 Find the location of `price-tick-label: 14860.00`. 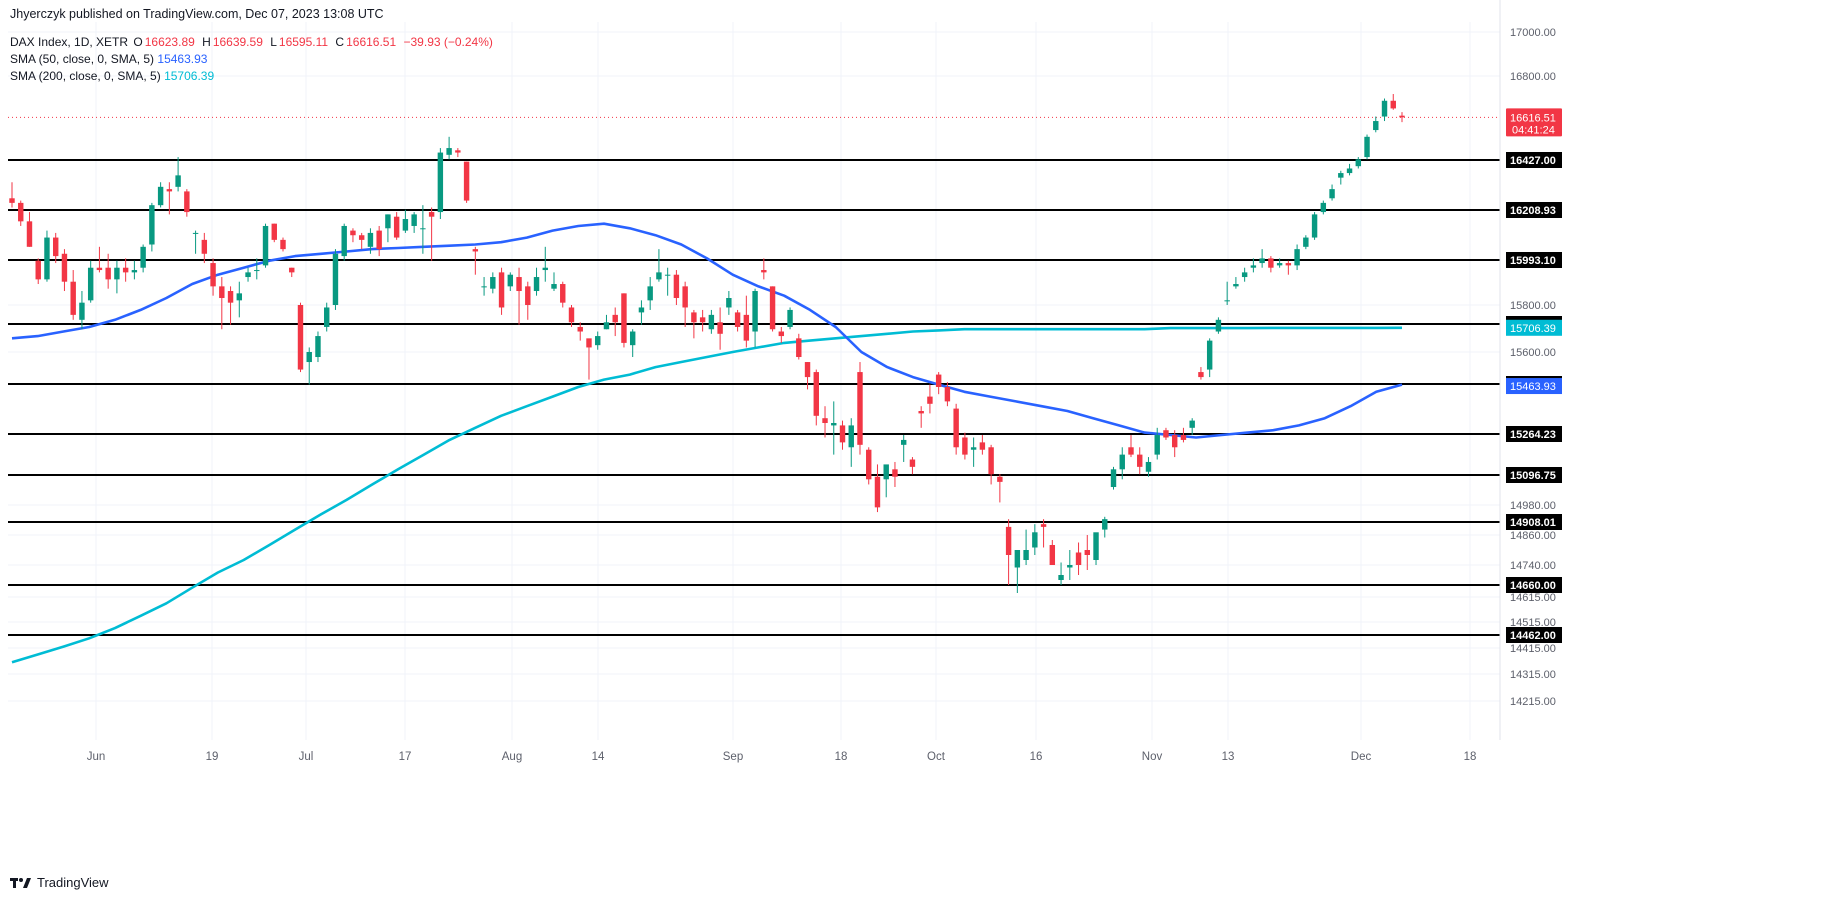

price-tick-label: 14860.00 is located at coordinates (1533, 536).